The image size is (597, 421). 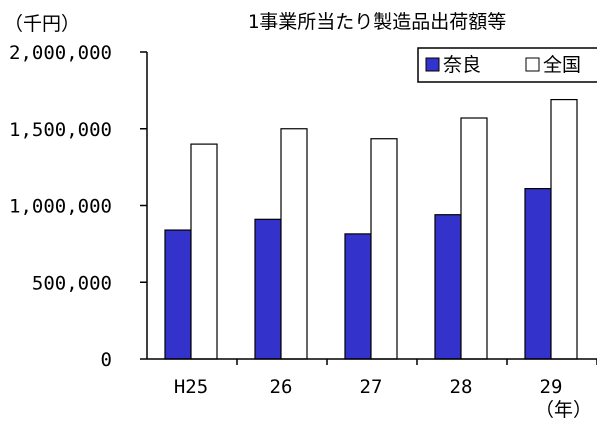 I want to click on y-tick-label: 1,000,000, so click(x=60, y=207).